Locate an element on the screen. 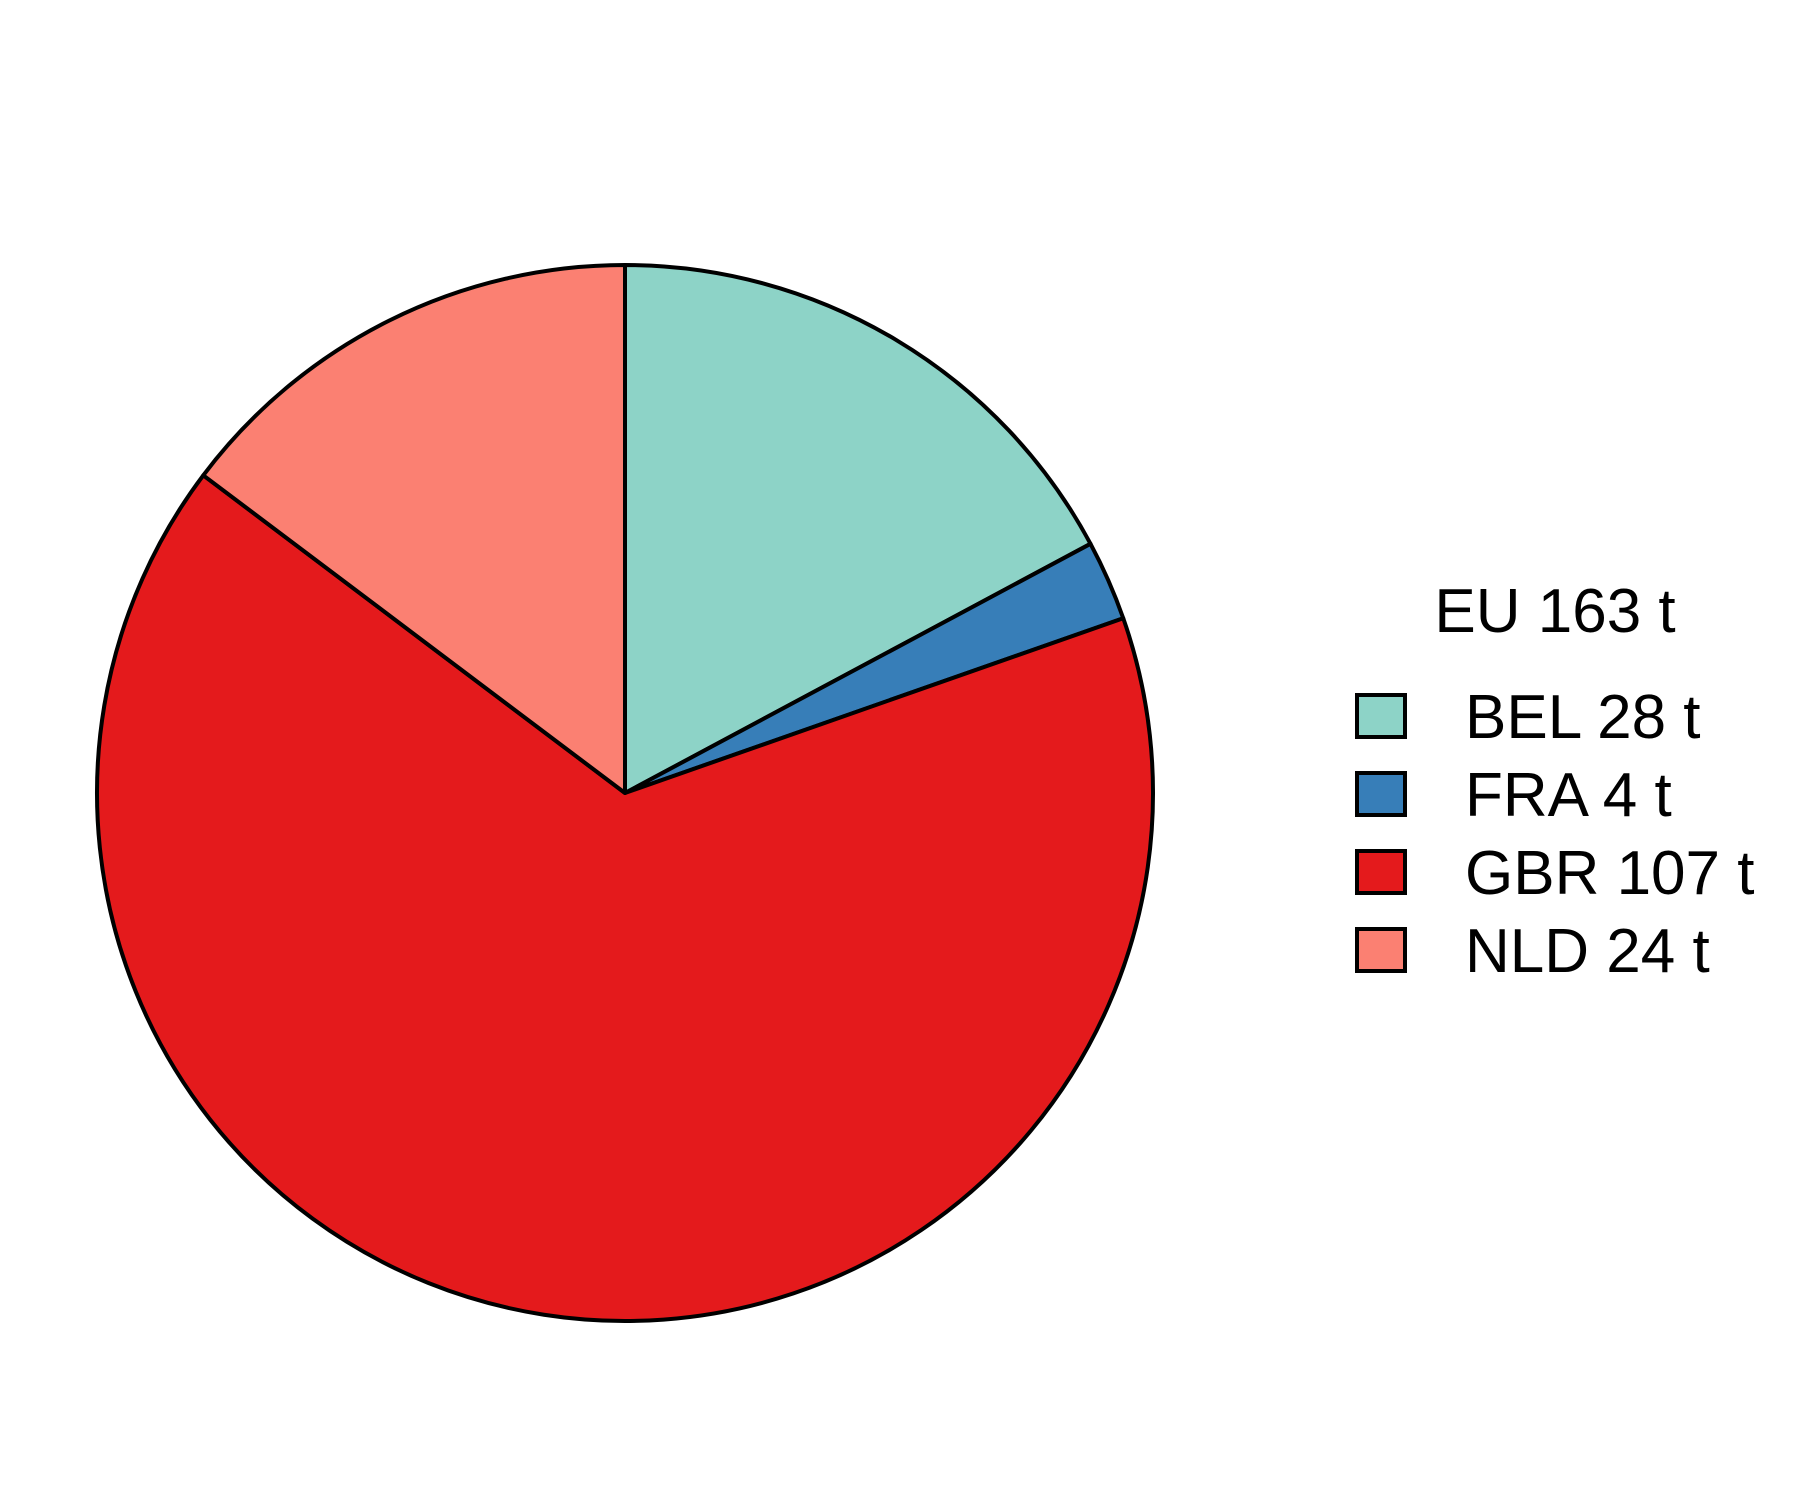 The width and height of the screenshot is (1800, 1500). legend-items: BEL 28 t FRA 4 t GBR 107 t NLD 24 t is located at coordinates (1554, 834).